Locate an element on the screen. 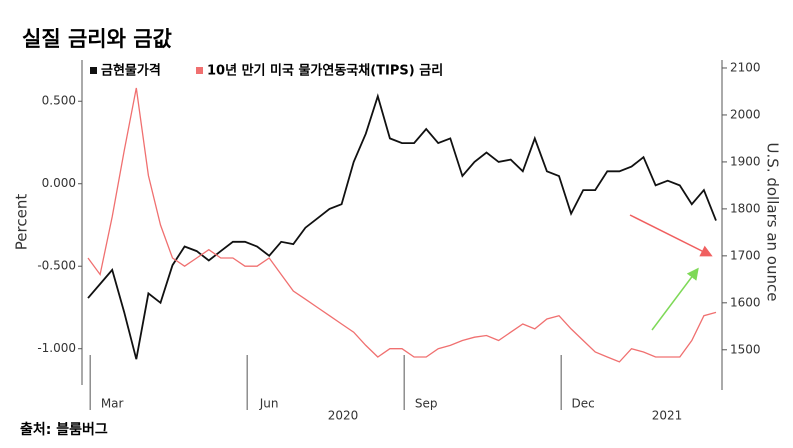  y2-tick-label: 1800 is located at coordinates (745, 208).